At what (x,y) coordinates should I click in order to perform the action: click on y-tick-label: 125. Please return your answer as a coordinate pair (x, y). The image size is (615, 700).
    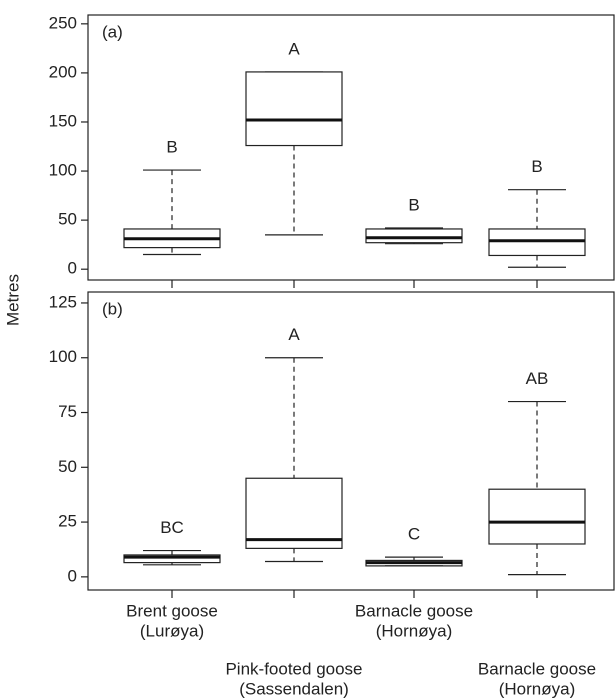
    Looking at the image, I should click on (63, 301).